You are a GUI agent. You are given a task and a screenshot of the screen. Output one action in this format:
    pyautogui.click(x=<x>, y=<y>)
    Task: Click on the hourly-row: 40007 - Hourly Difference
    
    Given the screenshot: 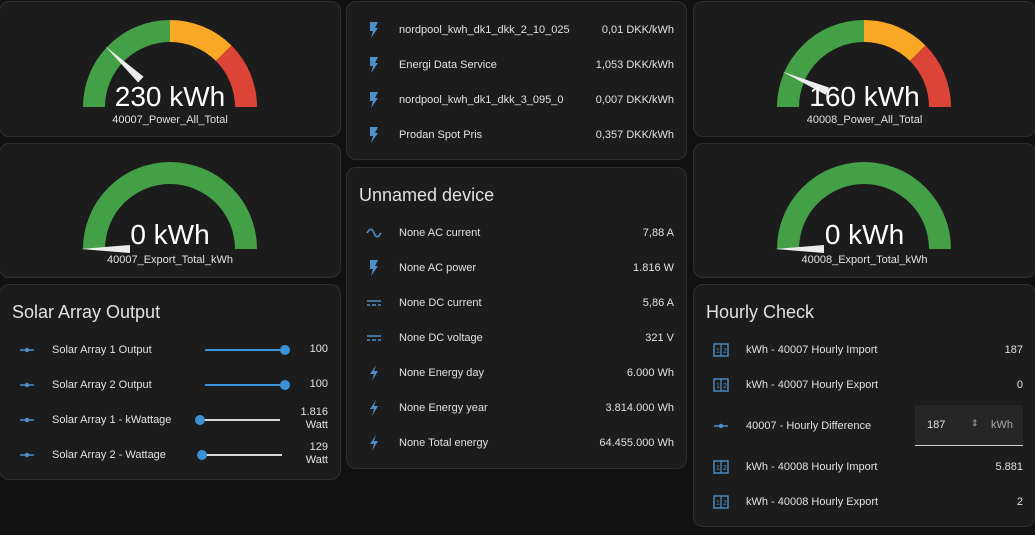 What is the action you would take?
    pyautogui.click(x=864, y=425)
    